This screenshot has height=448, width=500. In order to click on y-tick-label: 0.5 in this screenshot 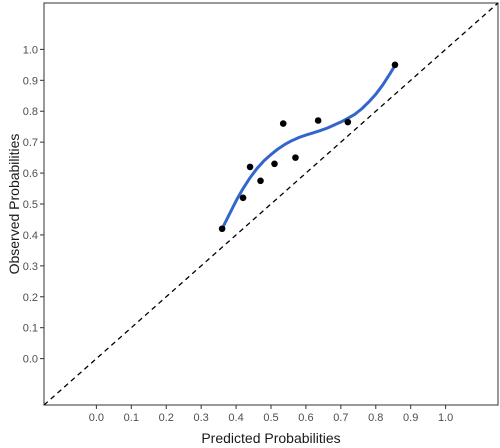, I will do `click(30, 205)`.